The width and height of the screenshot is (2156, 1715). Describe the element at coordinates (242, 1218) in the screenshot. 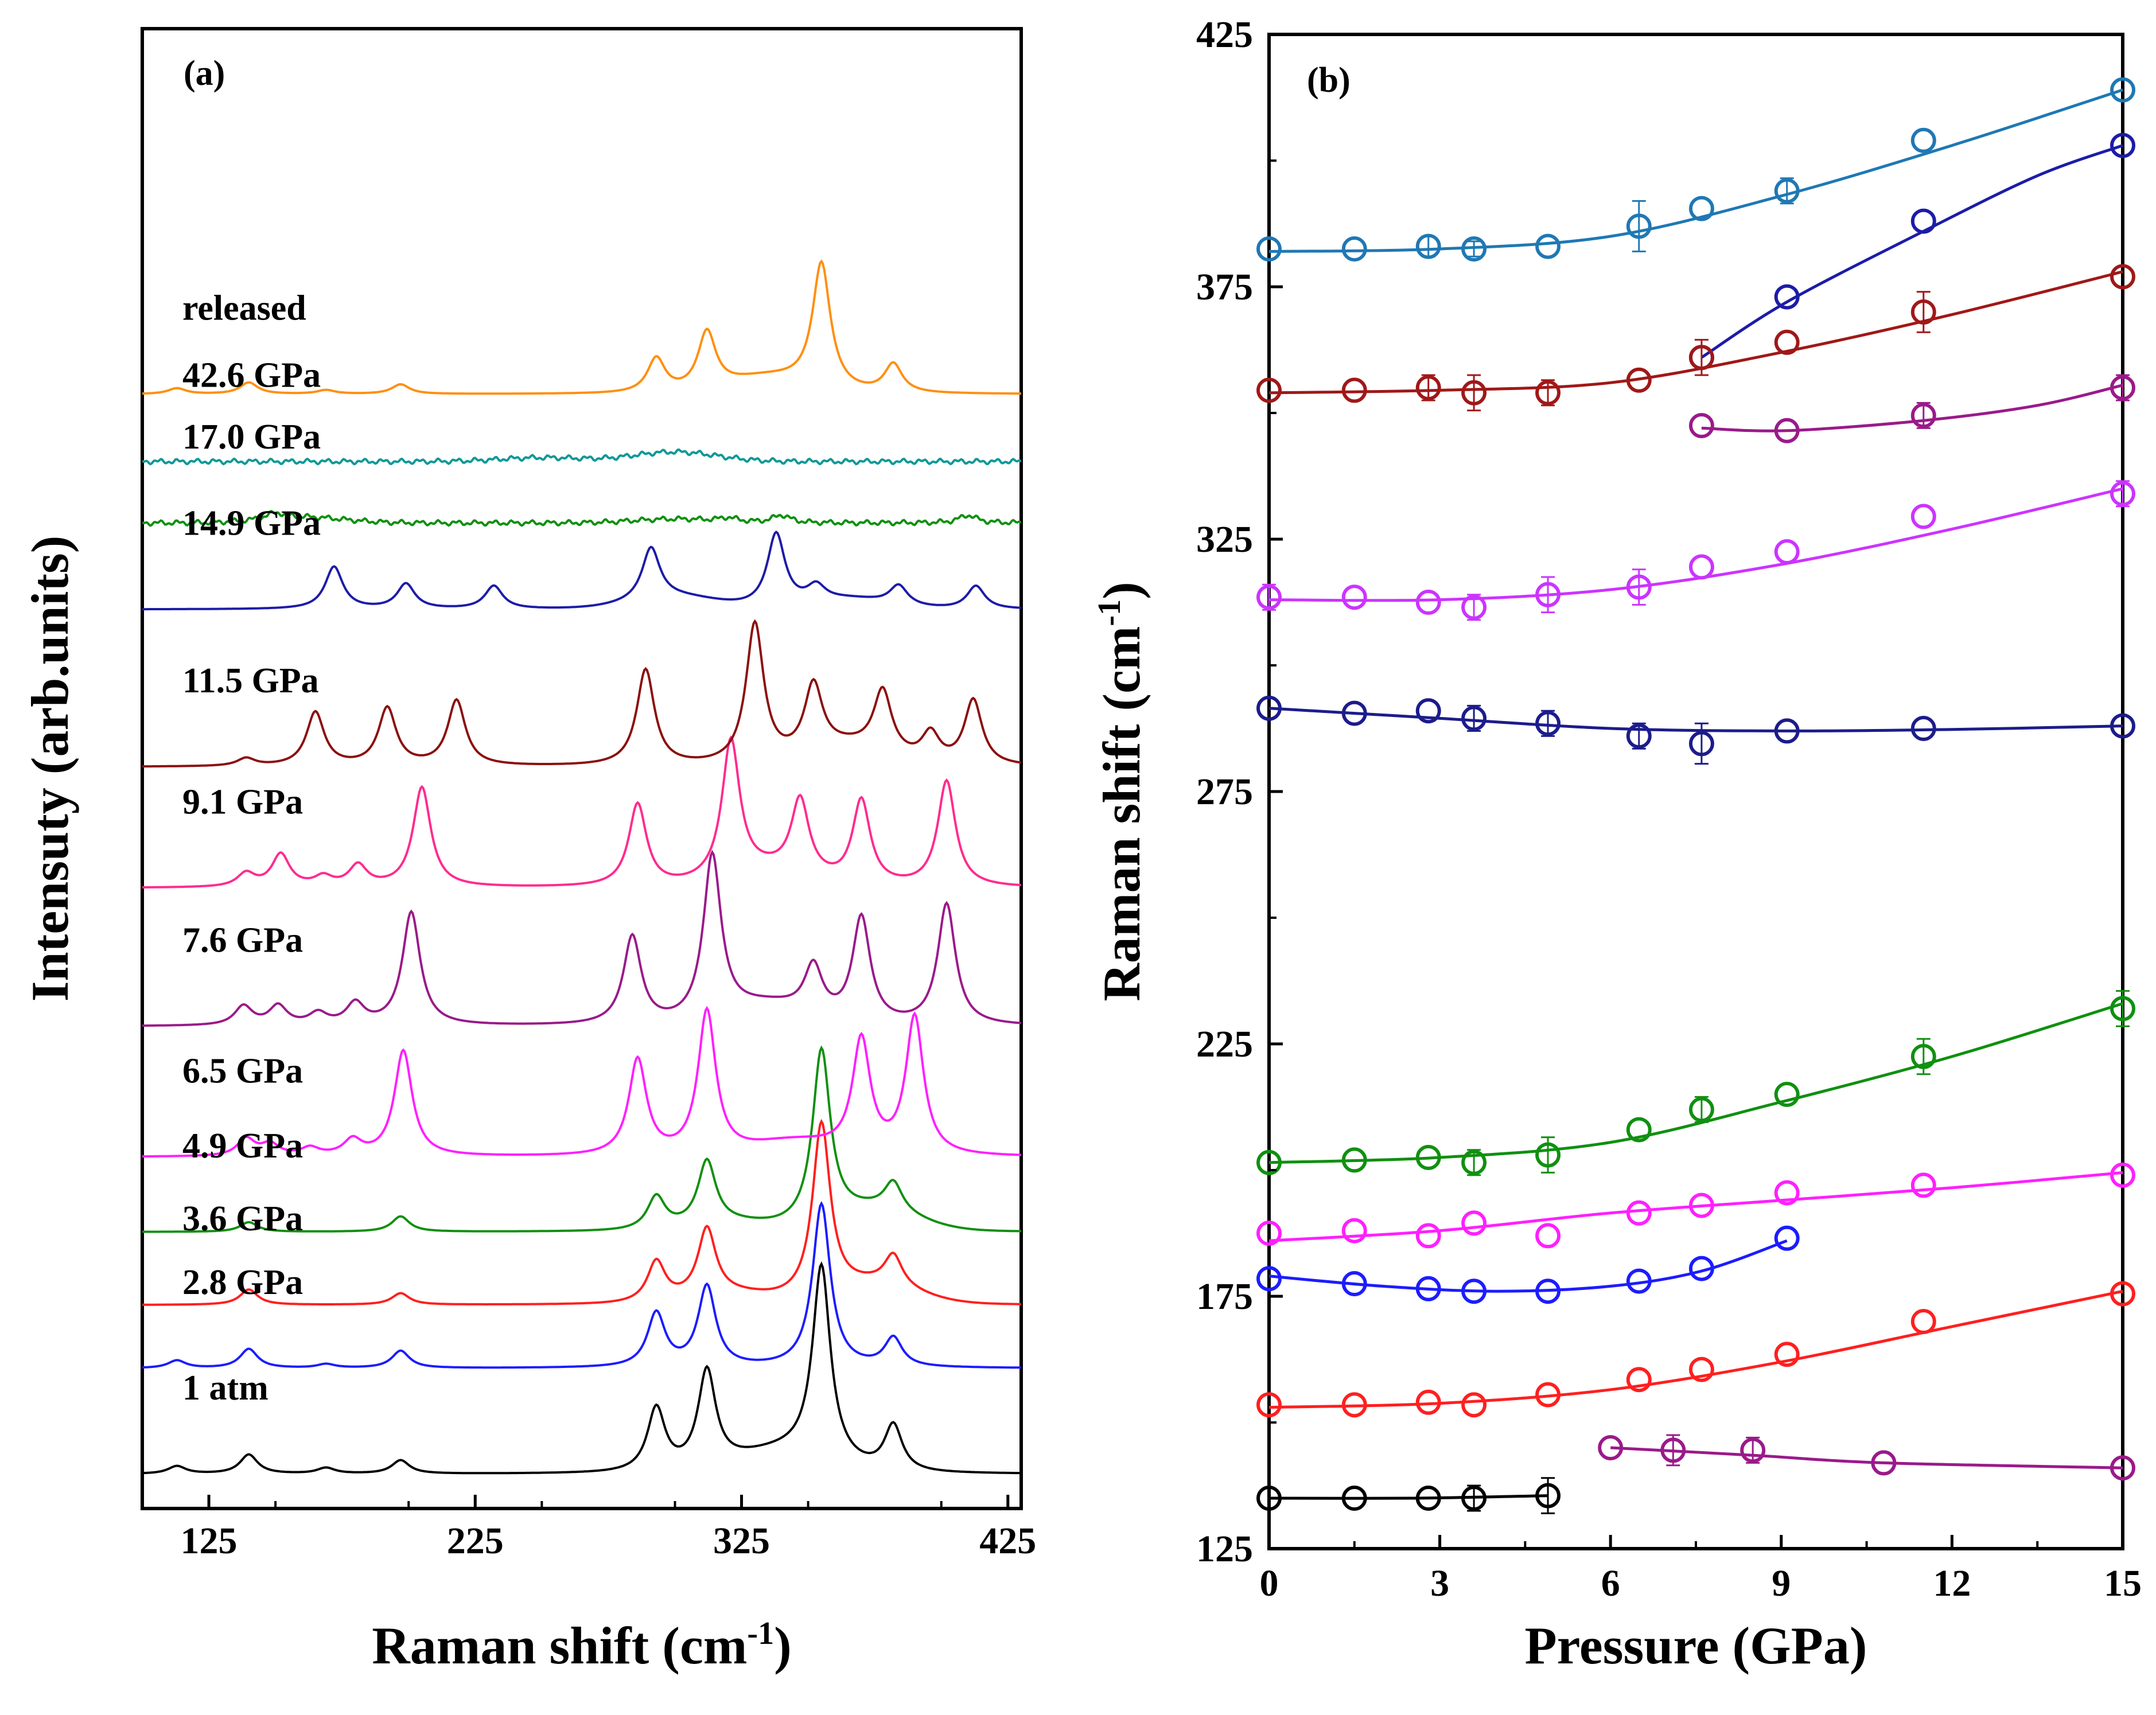

I see `spectrum-label: 3.6 GPa` at that location.